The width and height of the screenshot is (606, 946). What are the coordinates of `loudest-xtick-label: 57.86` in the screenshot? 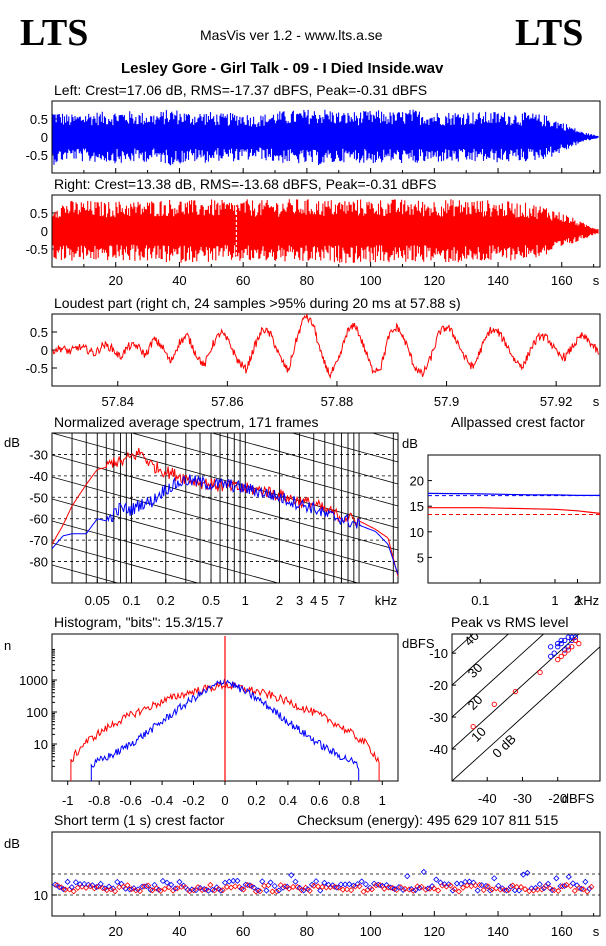 It's located at (227, 401).